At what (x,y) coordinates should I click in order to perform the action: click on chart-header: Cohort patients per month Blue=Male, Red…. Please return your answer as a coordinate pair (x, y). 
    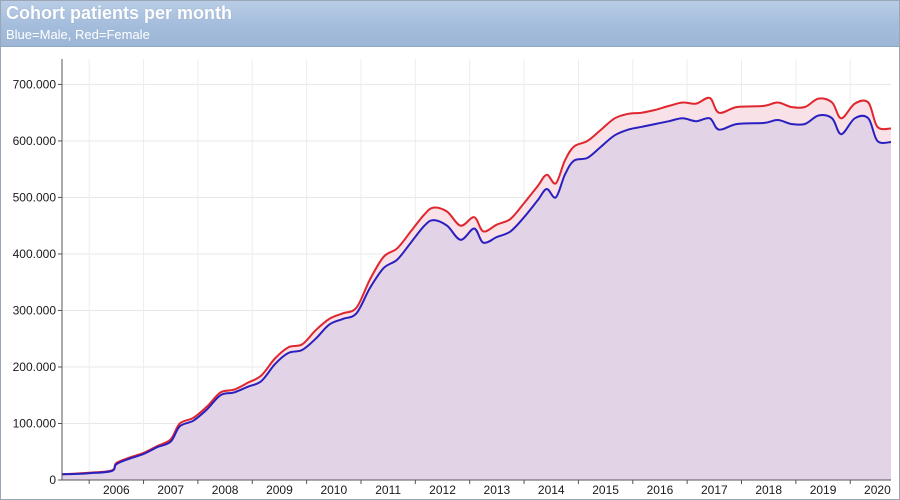
    Looking at the image, I should click on (450, 24).